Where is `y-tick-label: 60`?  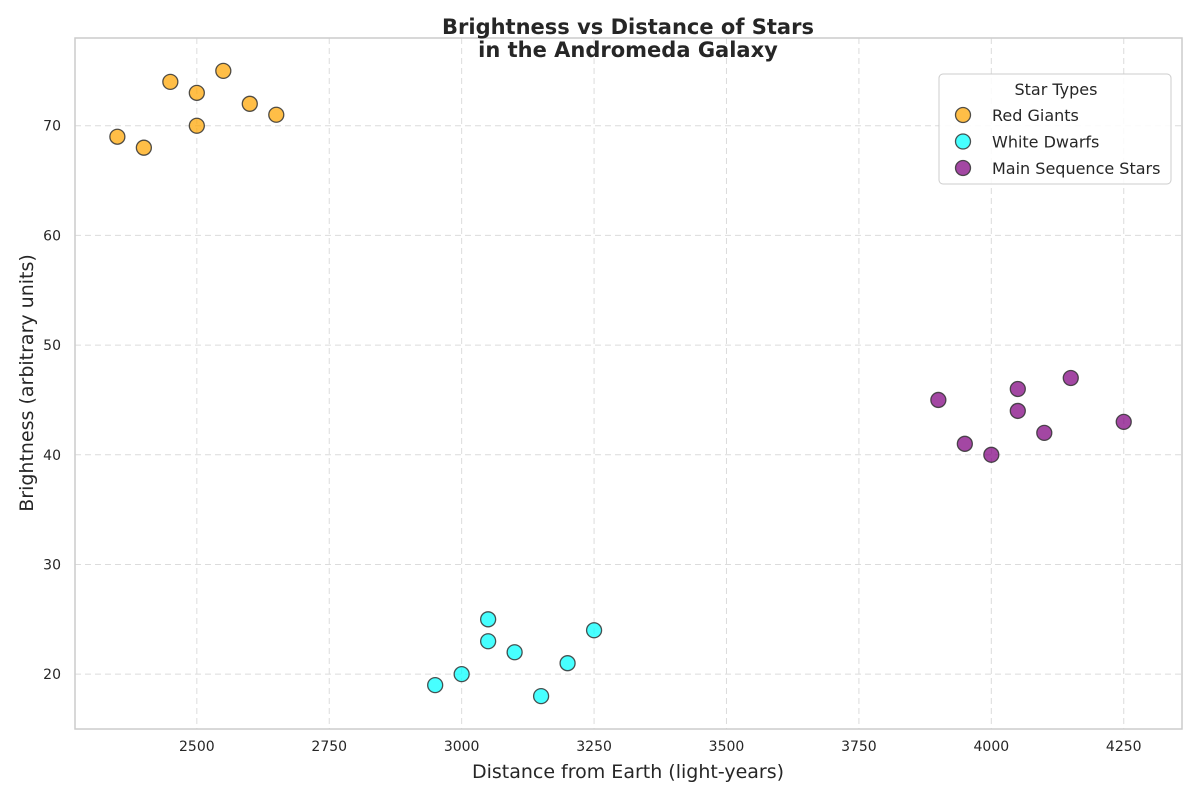
y-tick-label: 60 is located at coordinates (52, 236).